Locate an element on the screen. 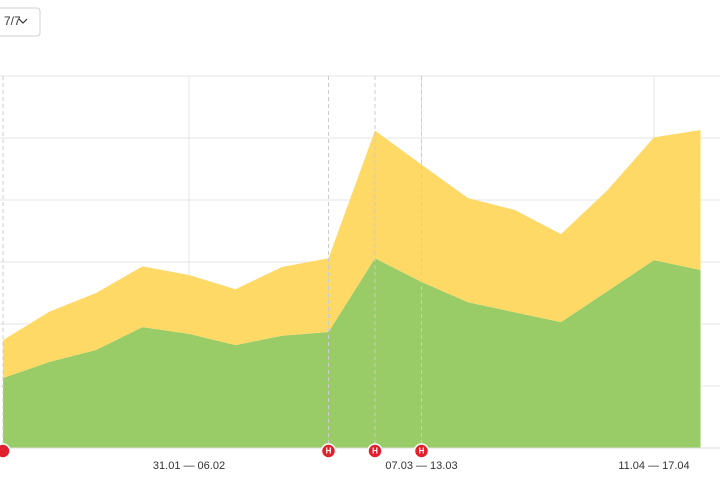  filter-label: 7/7 is located at coordinates (12, 21).